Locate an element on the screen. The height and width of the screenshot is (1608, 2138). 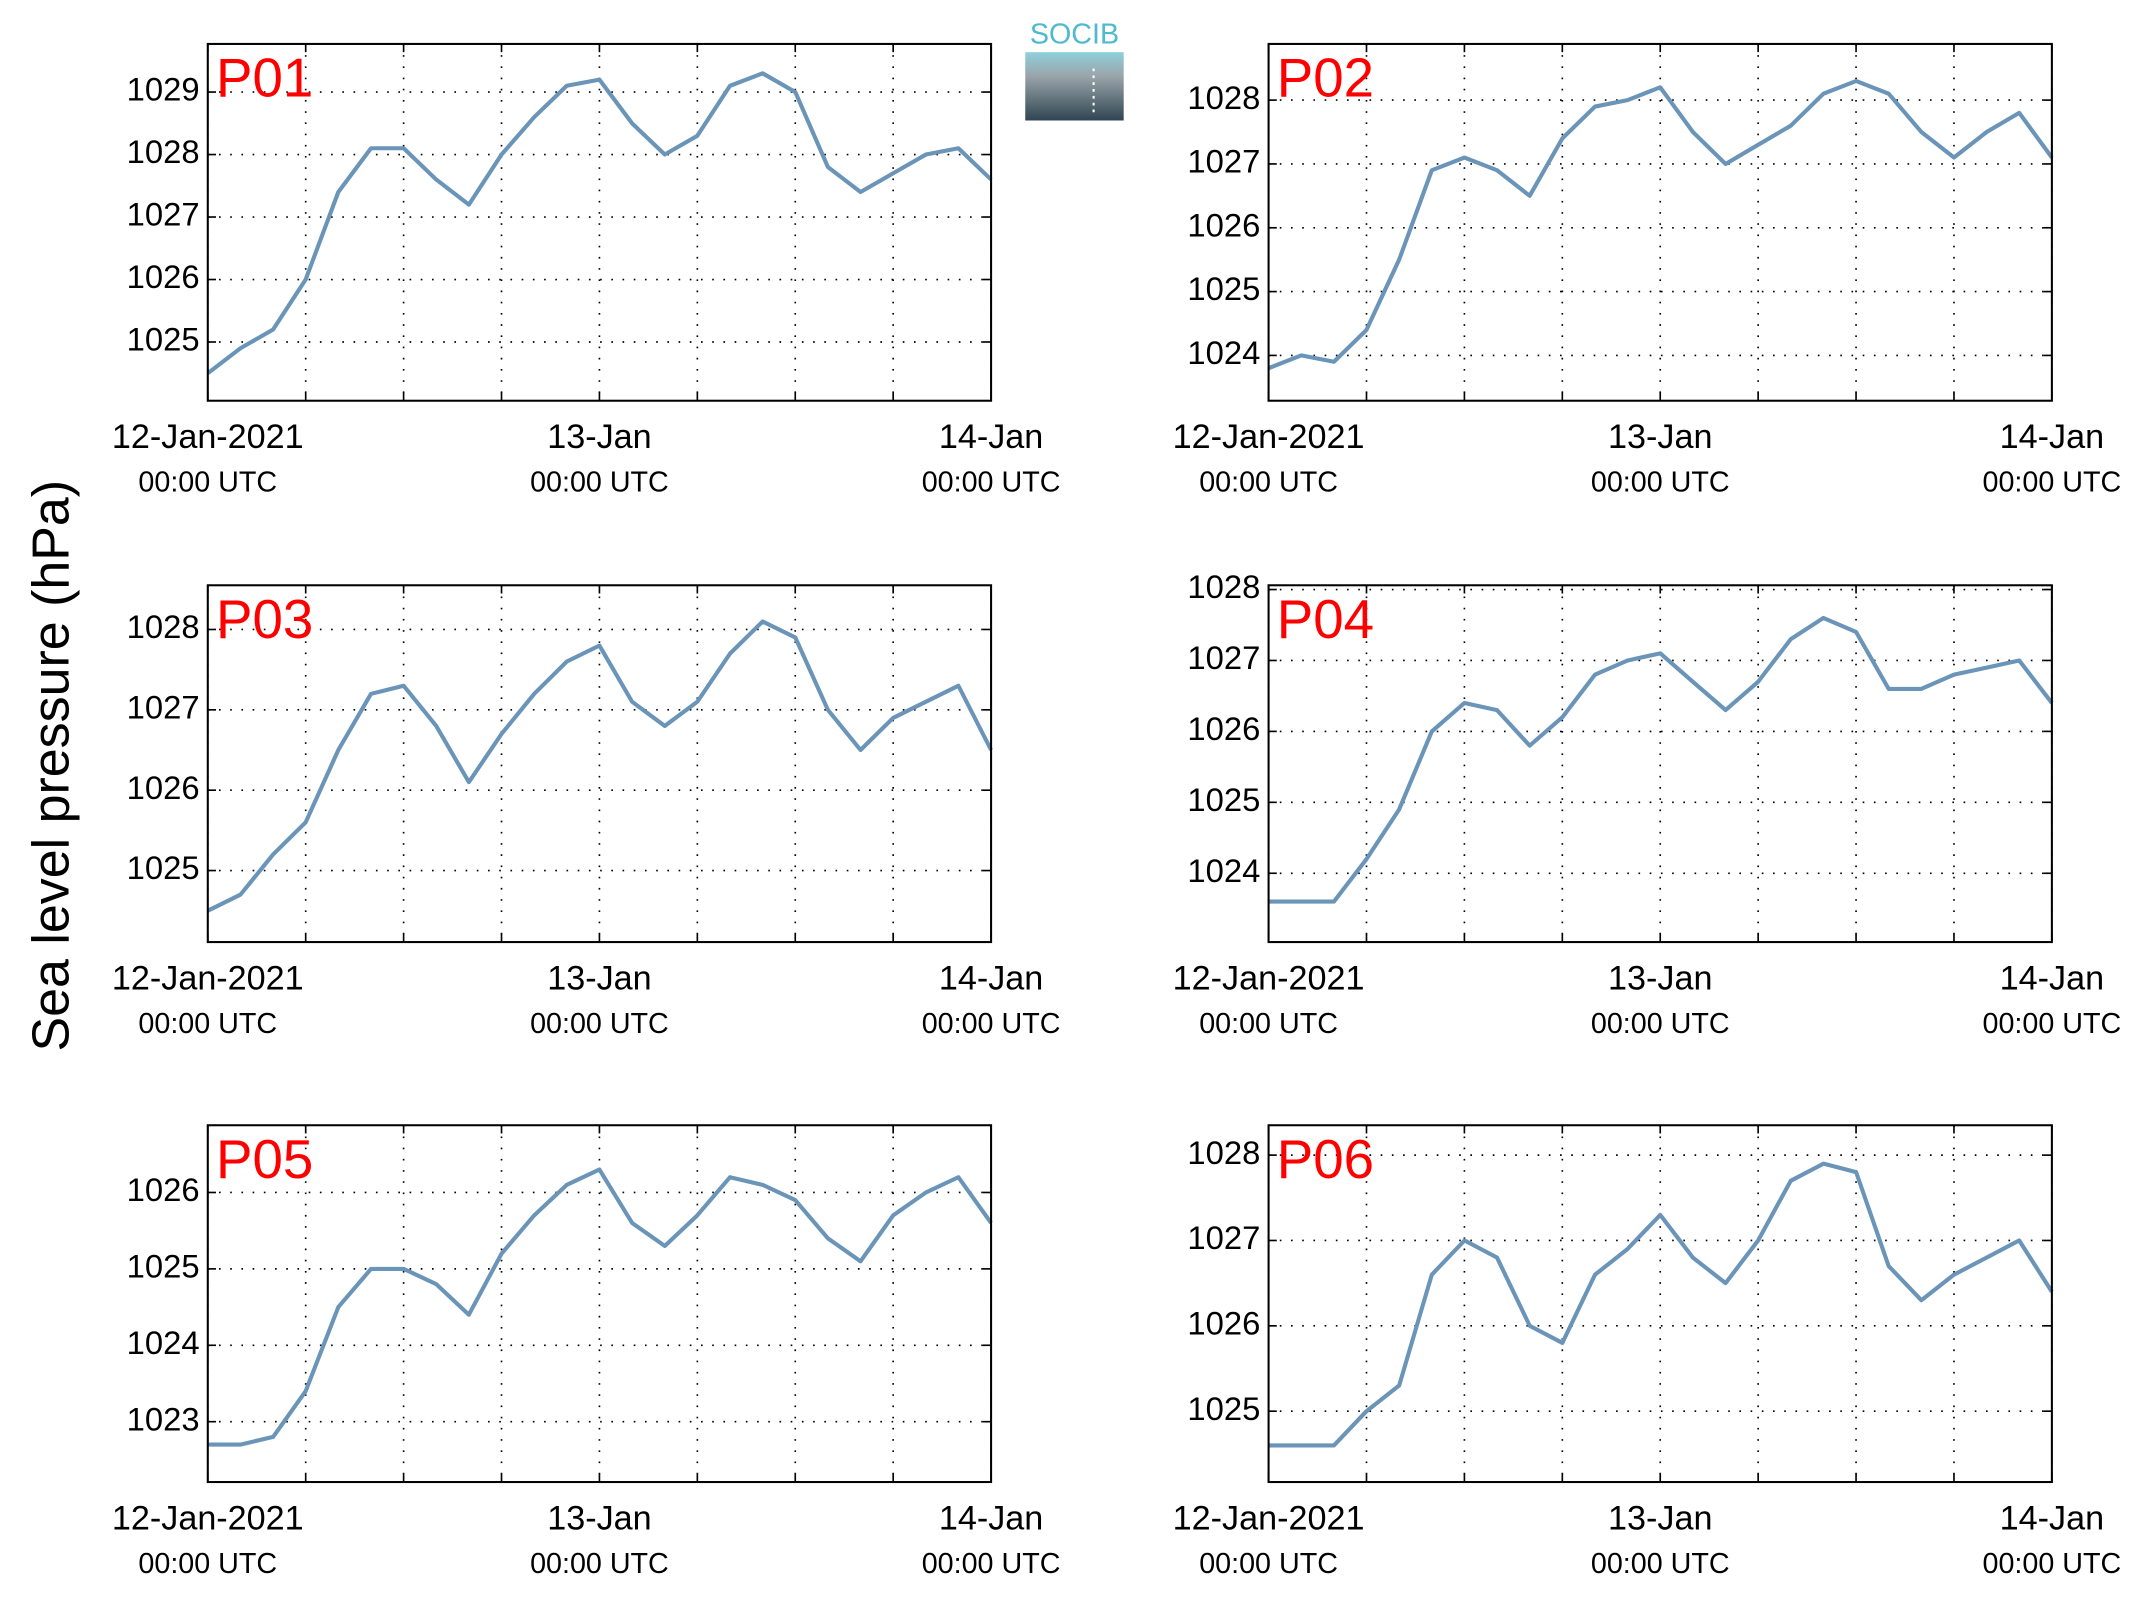
panel-title: P01 is located at coordinates (264, 78).